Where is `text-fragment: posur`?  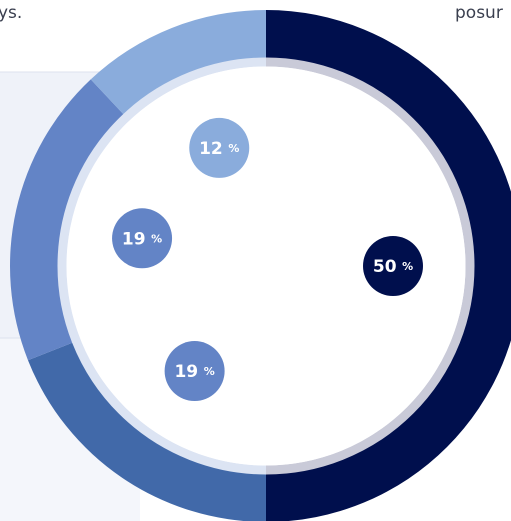
text-fragment: posur is located at coordinates (479, 13).